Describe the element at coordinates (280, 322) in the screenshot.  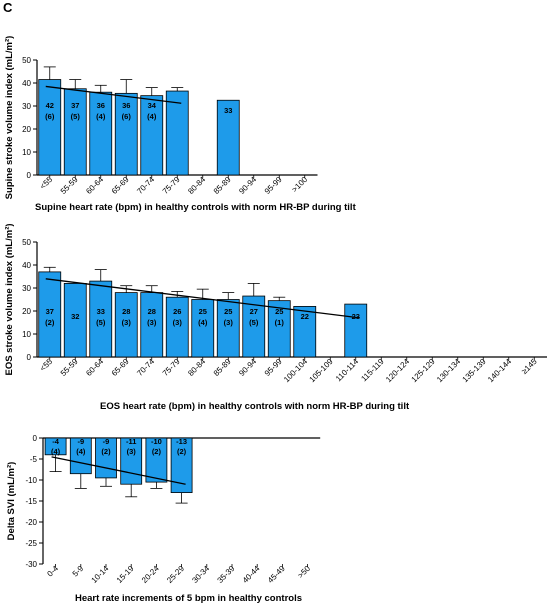
I see `bar-count-label: (1)` at that location.